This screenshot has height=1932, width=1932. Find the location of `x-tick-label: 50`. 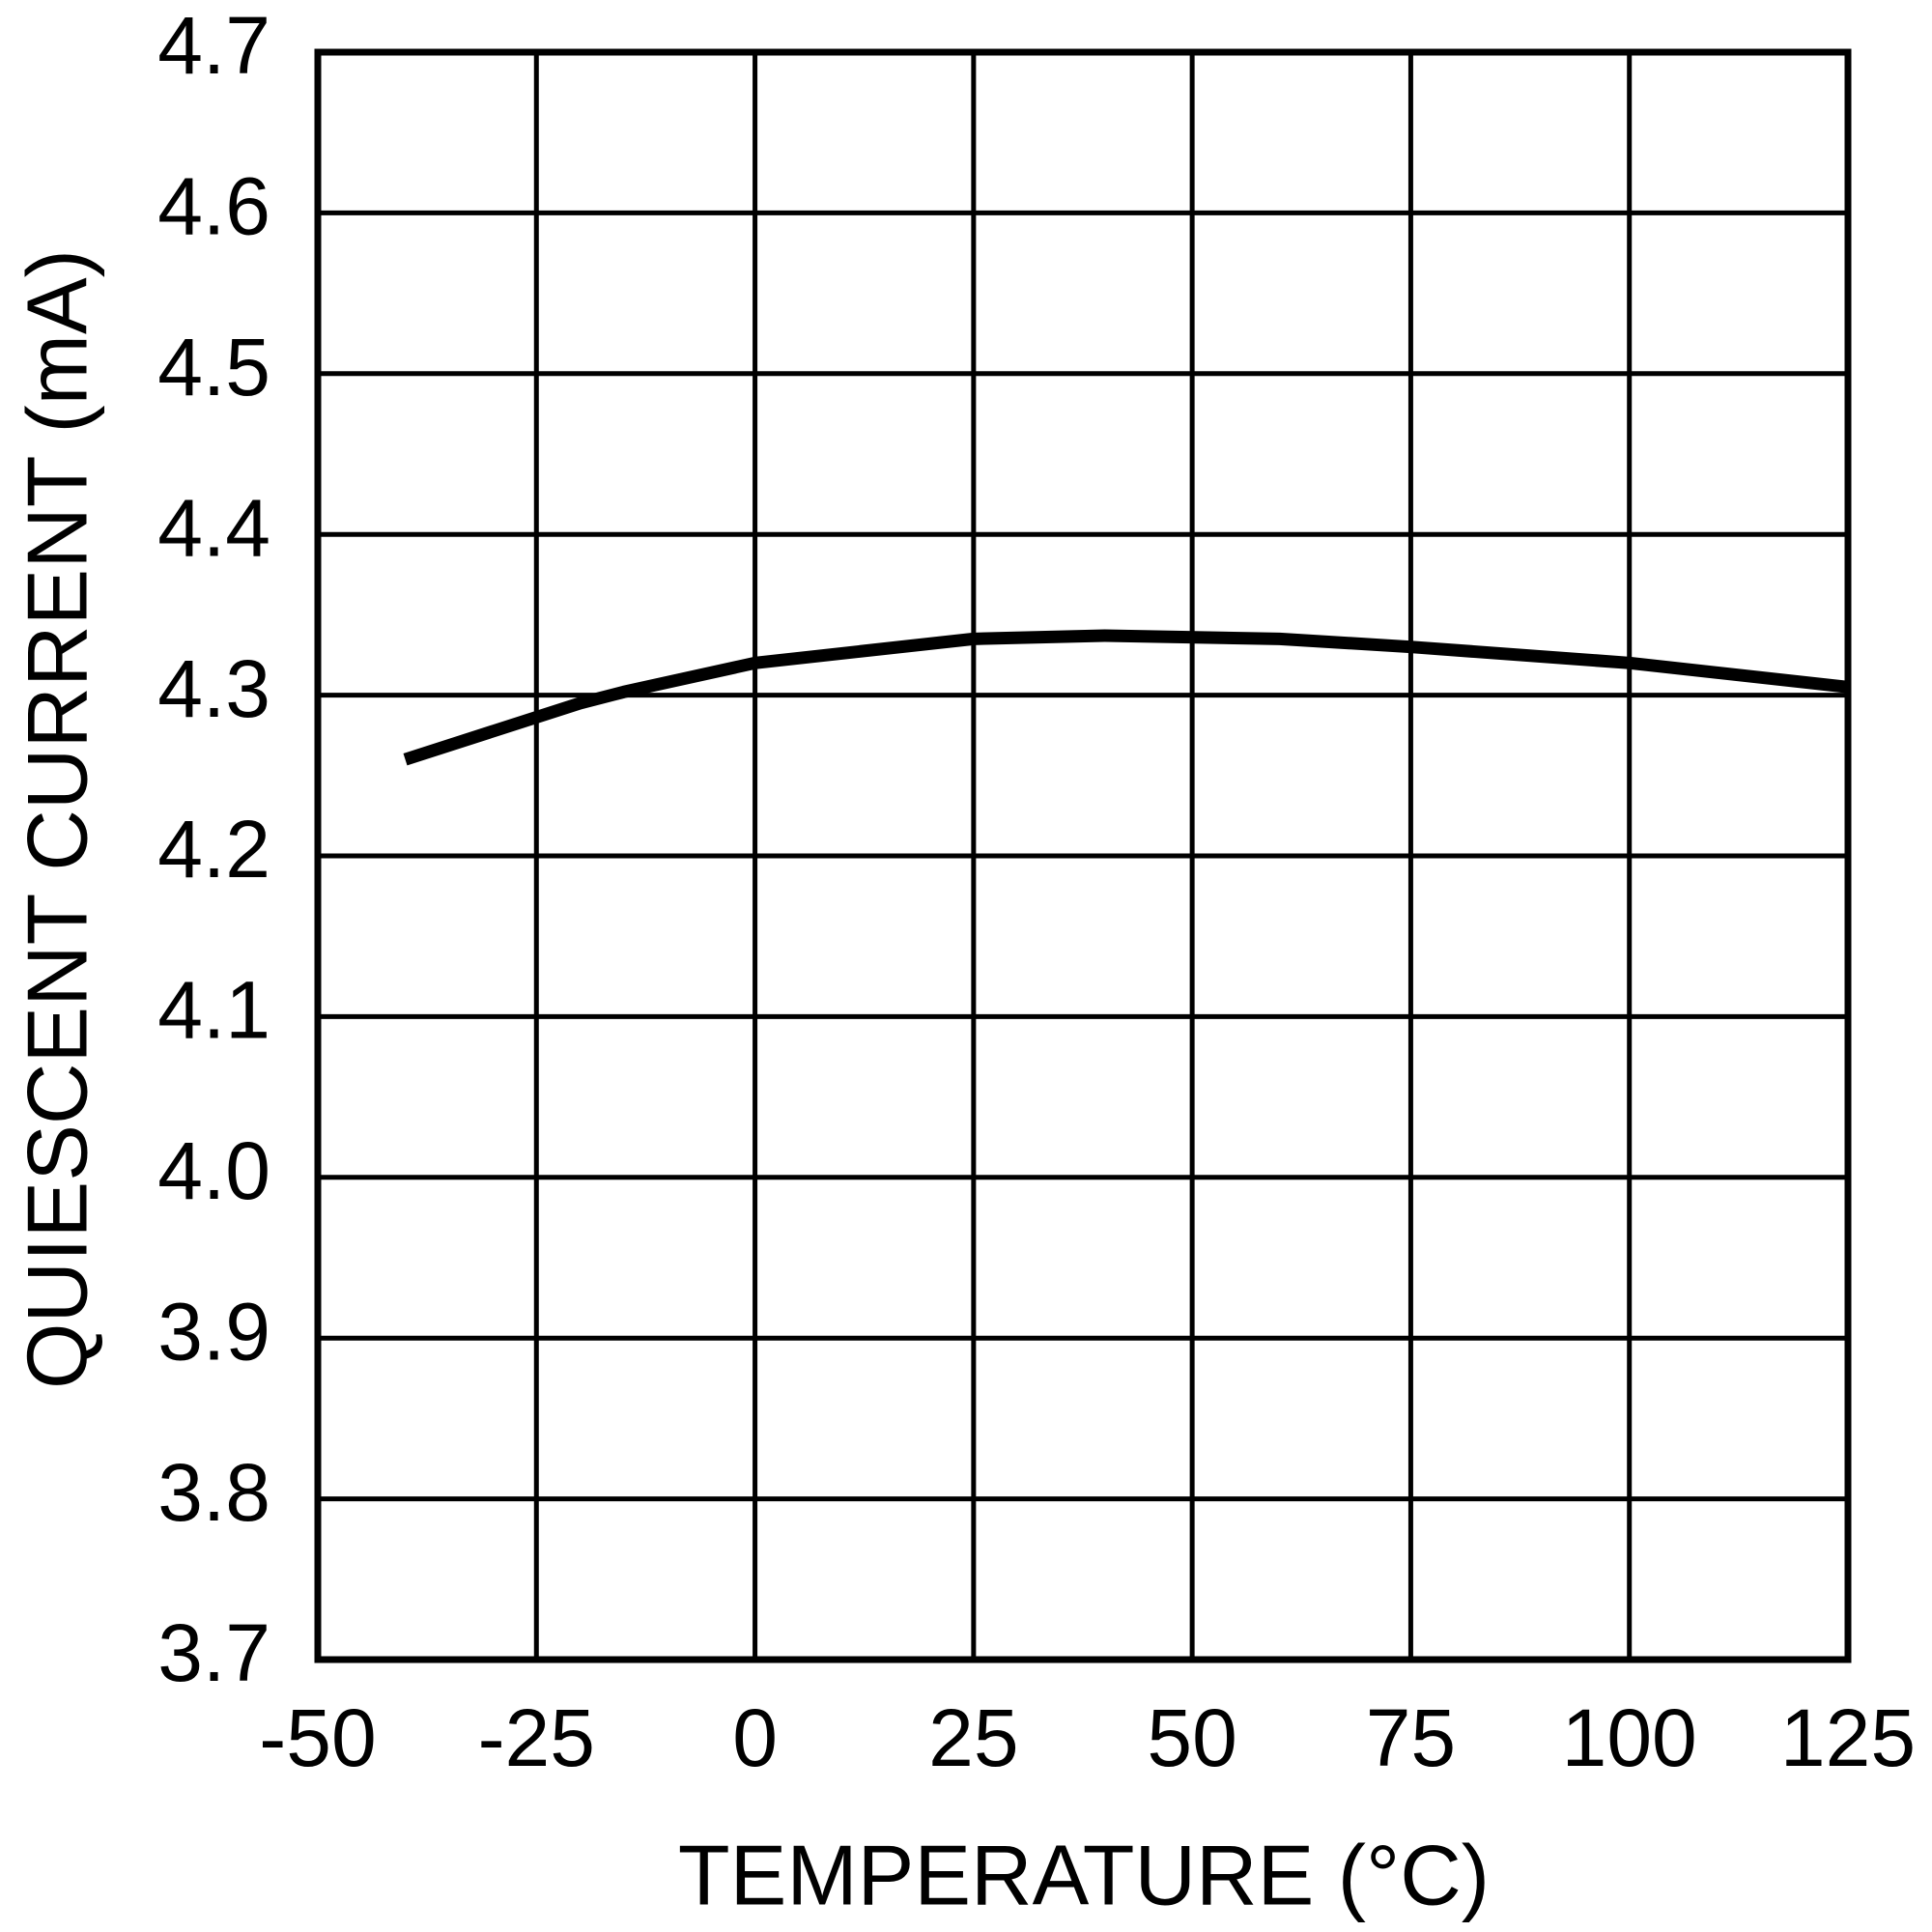

x-tick-label: 50 is located at coordinates (1191, 1737).